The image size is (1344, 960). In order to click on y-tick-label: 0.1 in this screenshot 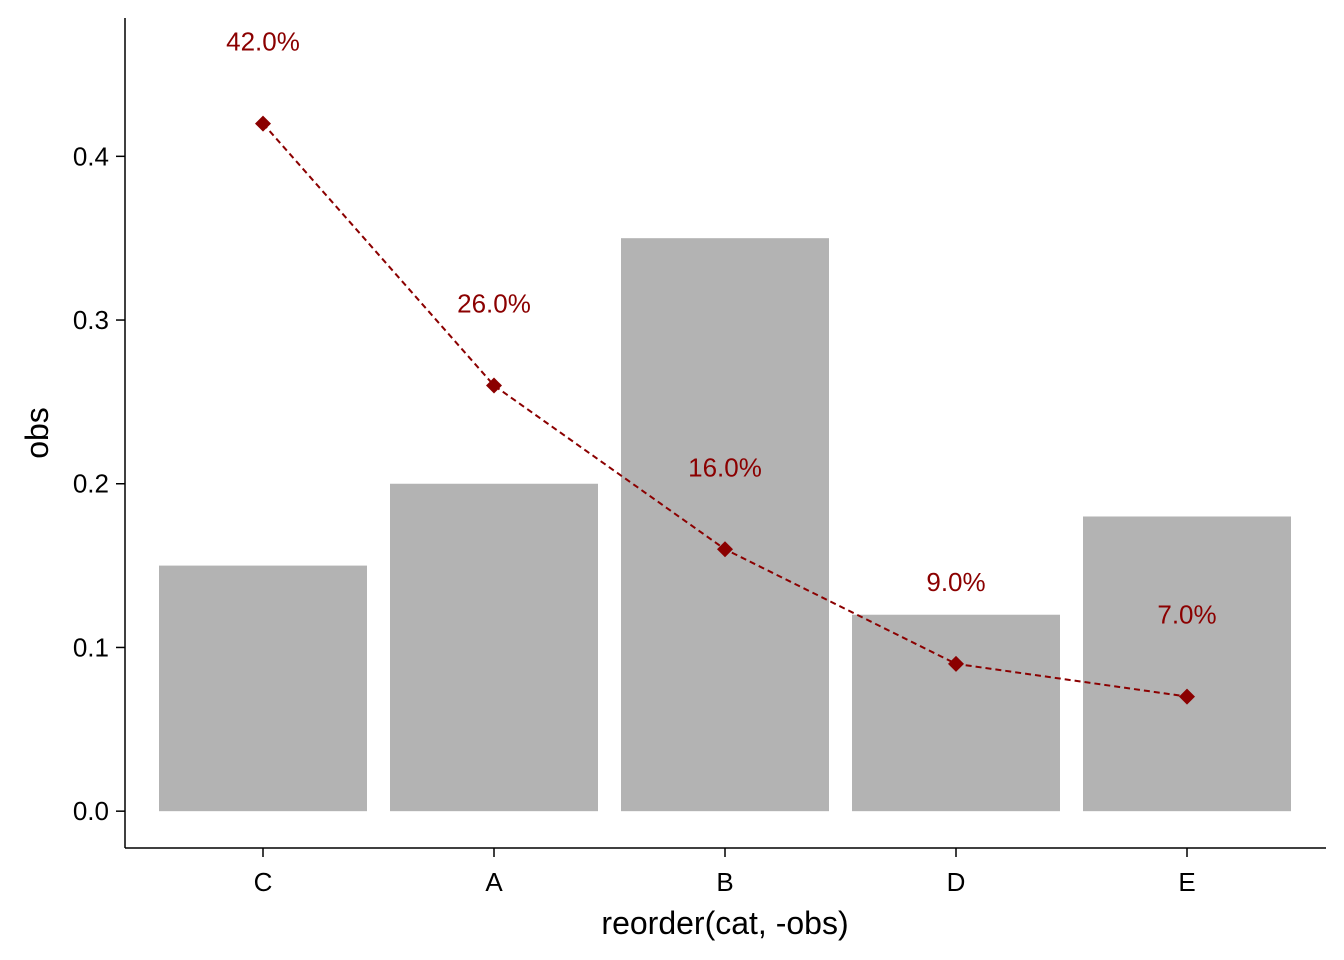, I will do `click(91, 647)`.